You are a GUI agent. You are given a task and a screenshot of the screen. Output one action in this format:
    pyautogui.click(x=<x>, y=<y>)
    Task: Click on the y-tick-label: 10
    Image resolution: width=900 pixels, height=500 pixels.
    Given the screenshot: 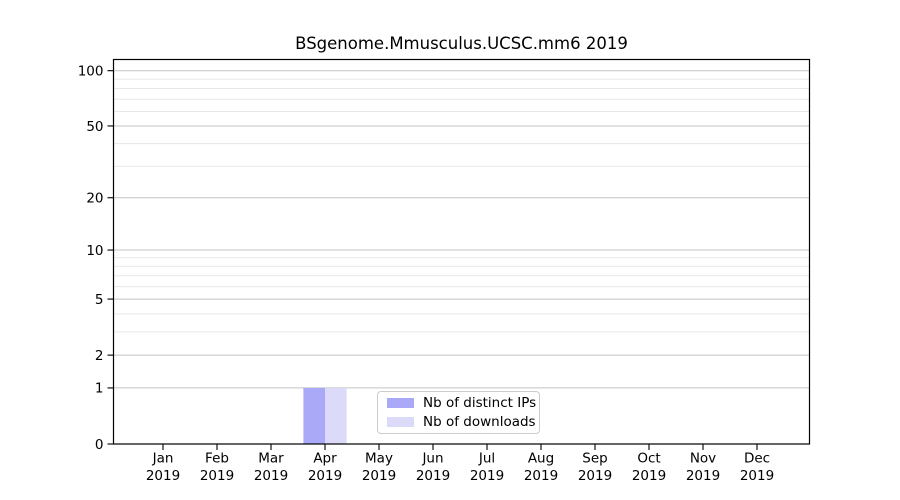 What is the action you would take?
    pyautogui.click(x=94, y=251)
    